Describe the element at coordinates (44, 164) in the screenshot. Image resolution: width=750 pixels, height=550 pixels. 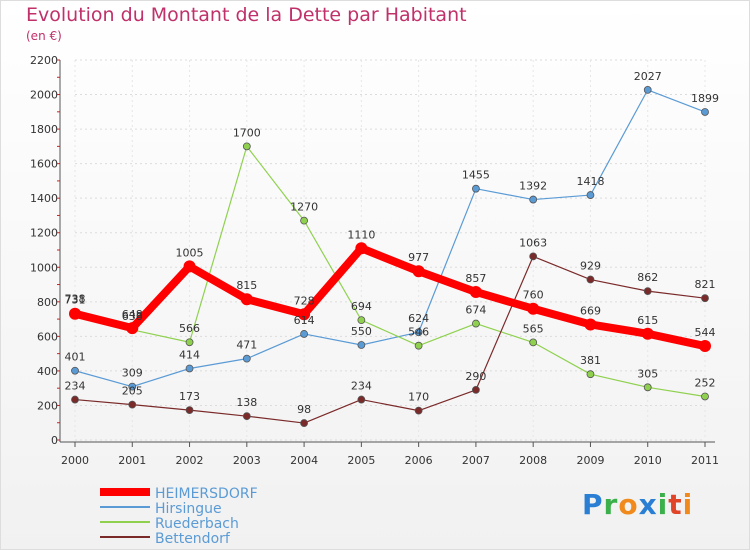
I see `y-tick-label: 1600` at that location.